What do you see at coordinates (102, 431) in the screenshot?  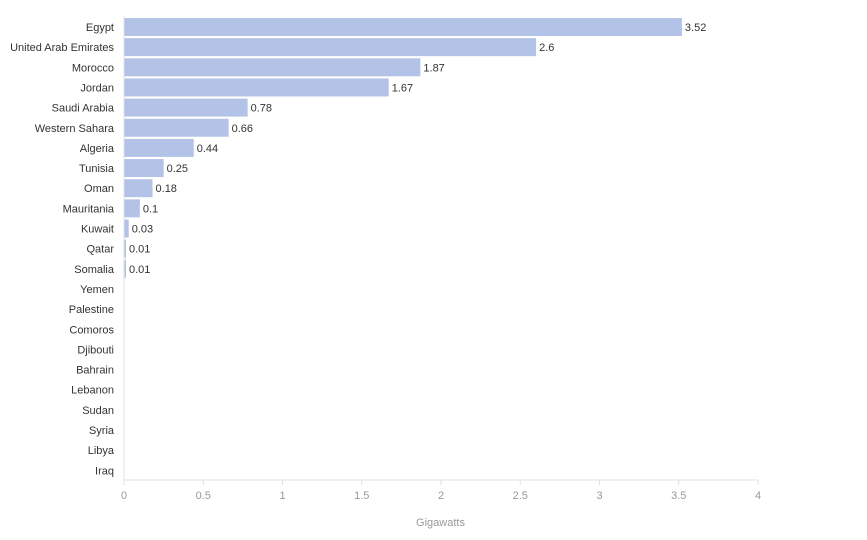 I see `category-label: Syria` at bounding box center [102, 431].